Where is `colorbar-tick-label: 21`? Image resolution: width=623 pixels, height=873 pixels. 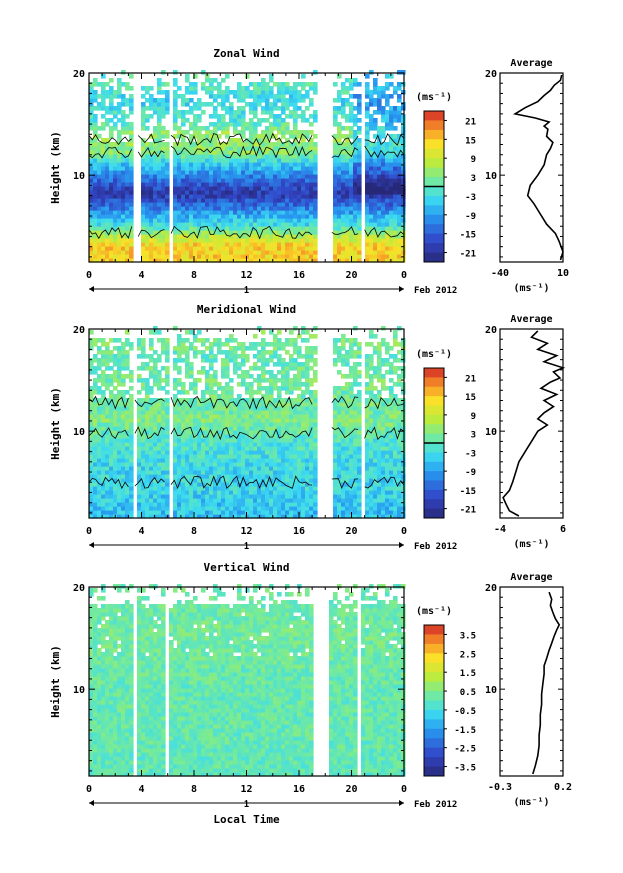
colorbar-tick-label: 21 is located at coordinates (470, 122).